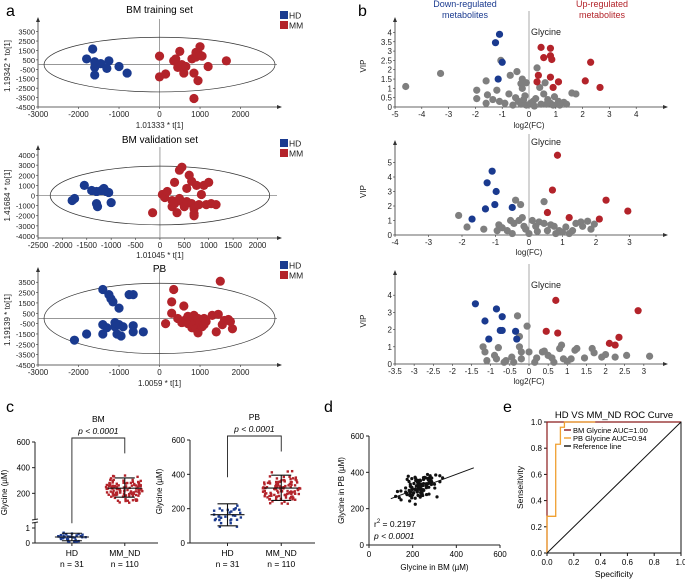 This screenshot has height=581, width=685. Describe the element at coordinates (228, 564) in the screenshot. I see `category-n: n = 31` at that location.